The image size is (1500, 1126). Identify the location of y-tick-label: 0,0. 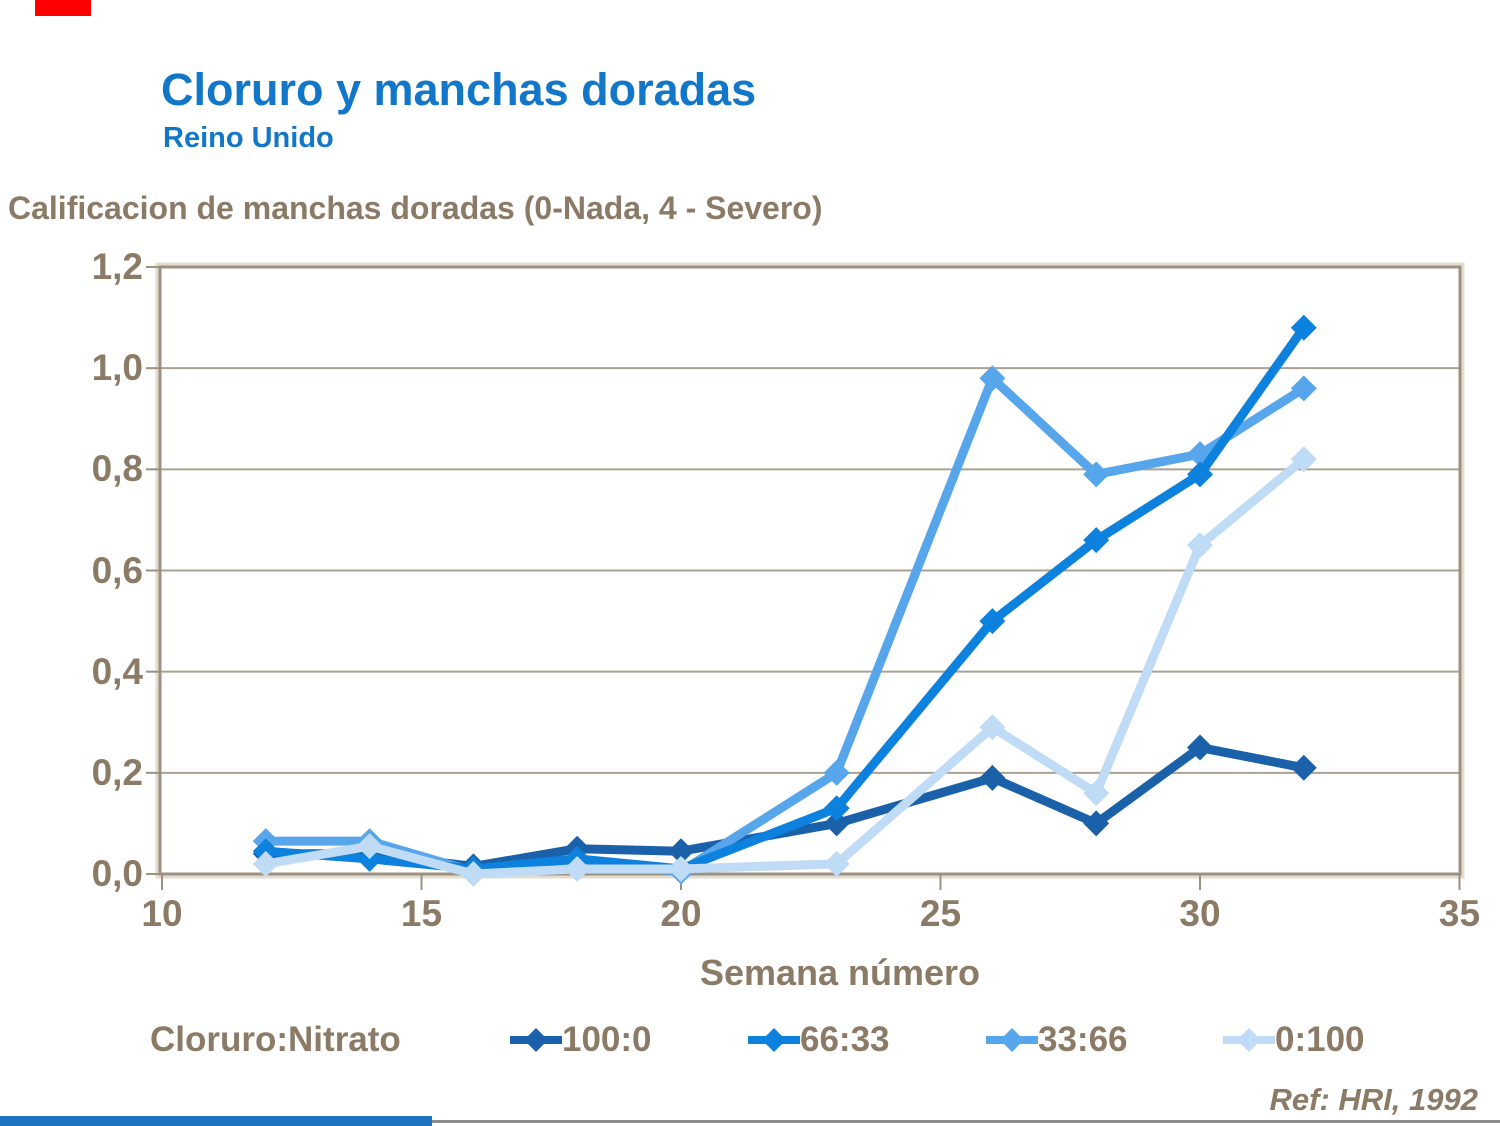
(117, 873).